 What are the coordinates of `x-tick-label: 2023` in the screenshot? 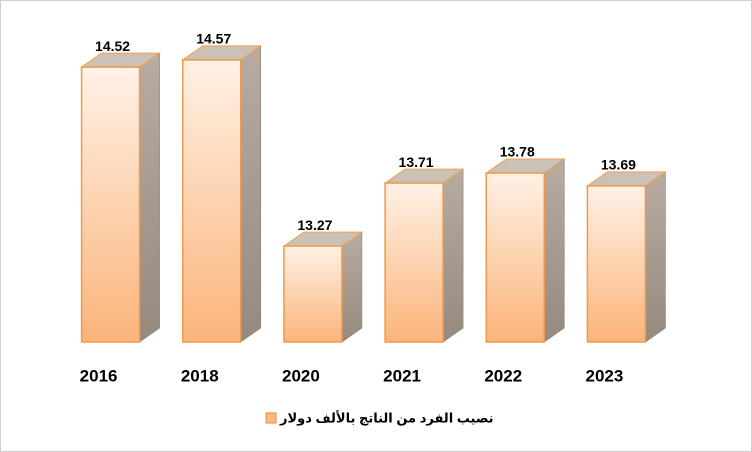 It's located at (605, 375).